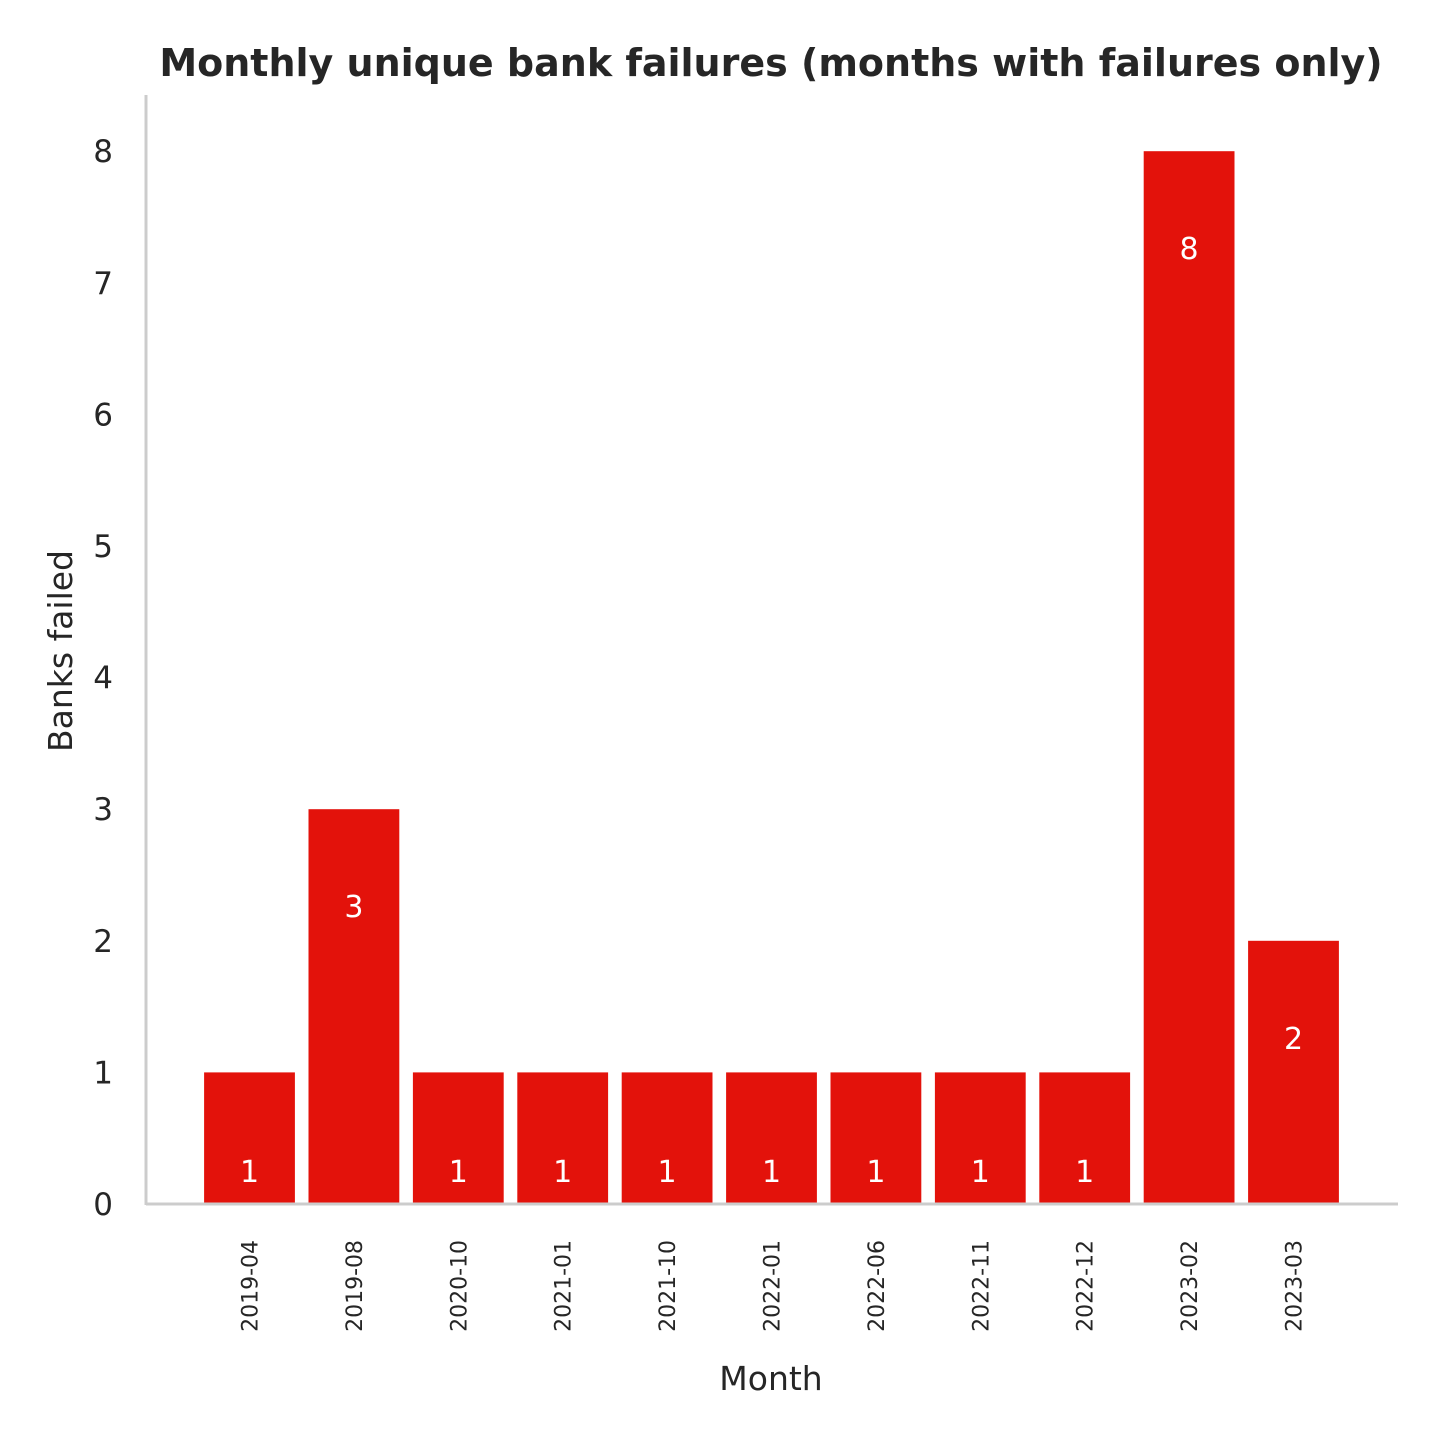 This screenshot has width=1440, height=1440. Describe the element at coordinates (103, 810) in the screenshot. I see `y-tick-label-3: 3` at that location.